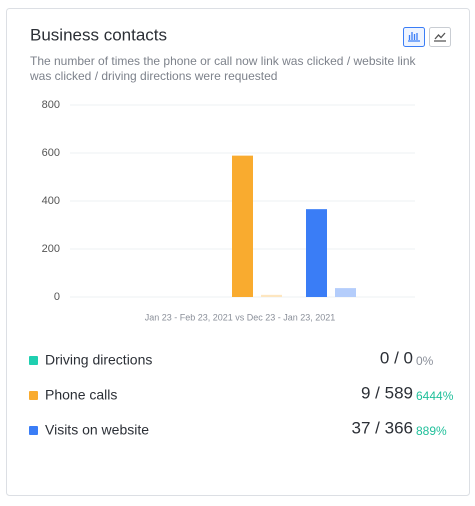 This screenshot has height=506, width=475. Describe the element at coordinates (414, 37) in the screenshot. I see `bar-chart-button` at that location.